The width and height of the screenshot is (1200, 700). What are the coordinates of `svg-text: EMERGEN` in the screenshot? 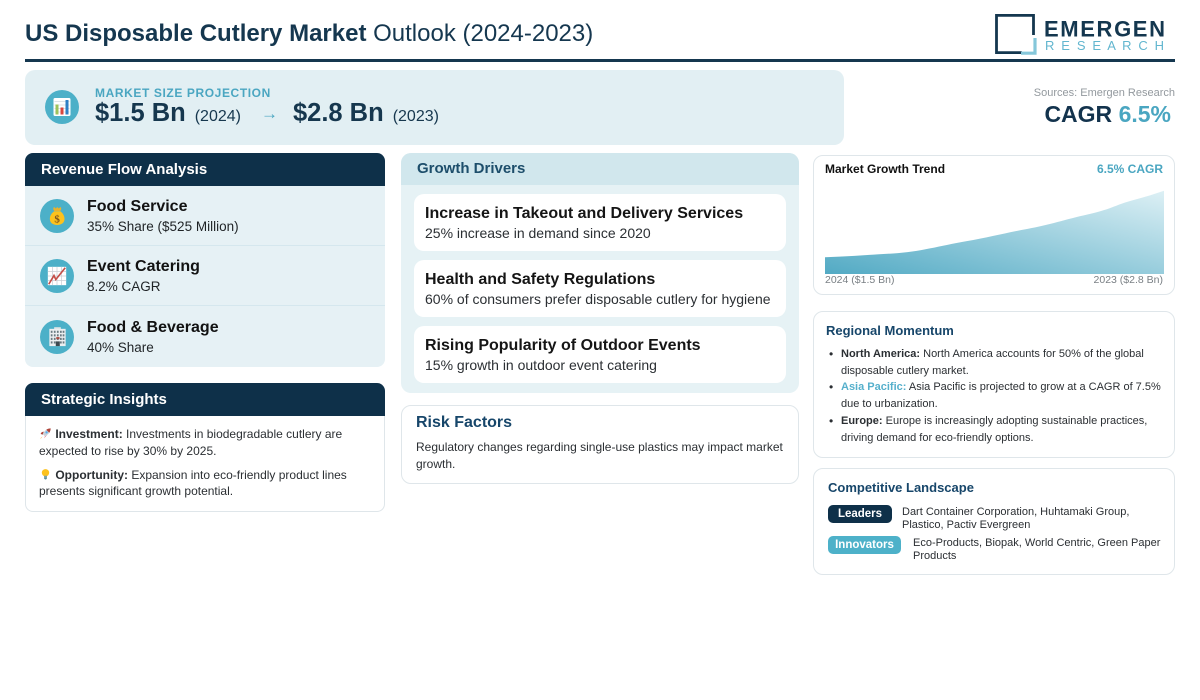 It's located at (1104, 29).